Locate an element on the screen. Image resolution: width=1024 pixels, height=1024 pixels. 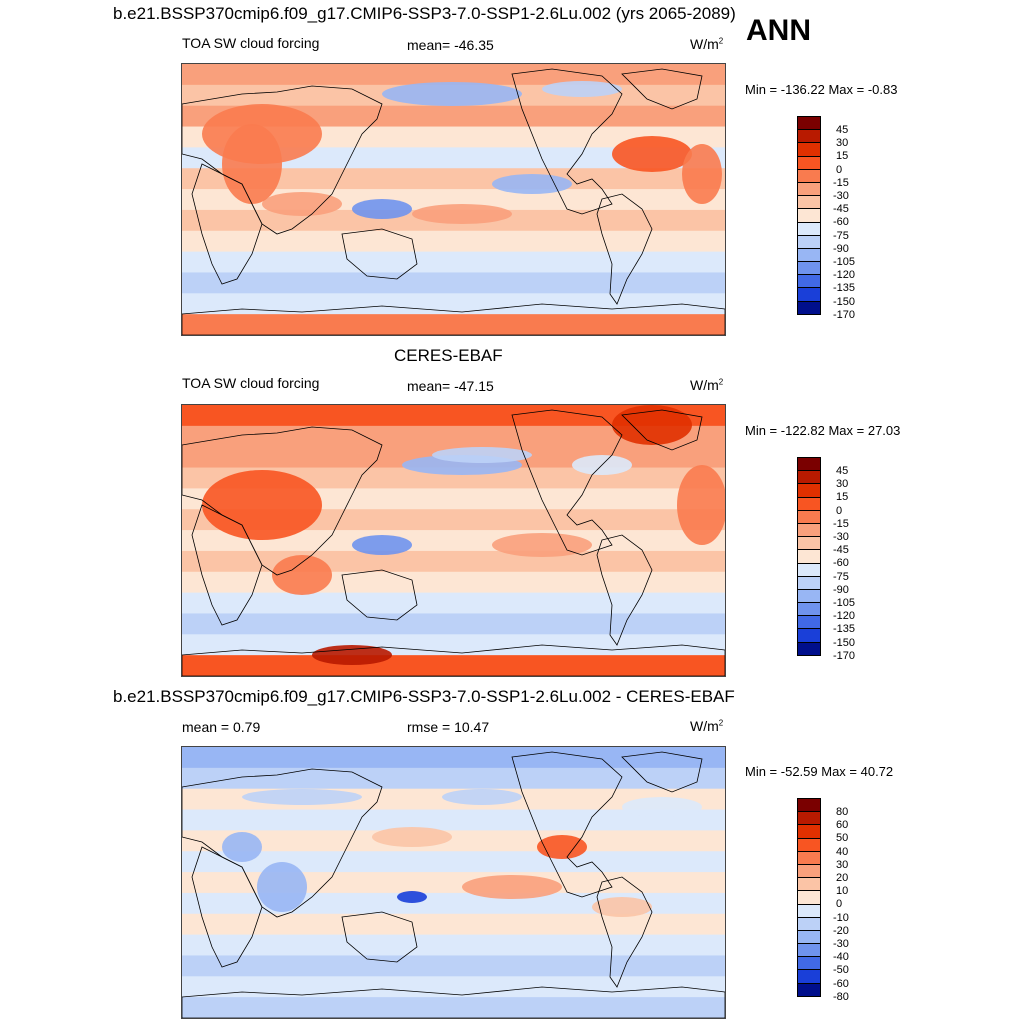
panel-2-colorbar is located at coordinates (809, 556).